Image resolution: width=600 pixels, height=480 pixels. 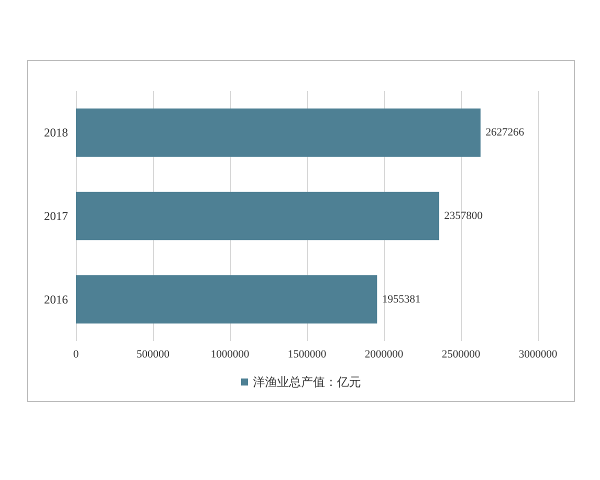 What do you see at coordinates (538, 354) in the screenshot?
I see `x-tick-label: 3000000` at bounding box center [538, 354].